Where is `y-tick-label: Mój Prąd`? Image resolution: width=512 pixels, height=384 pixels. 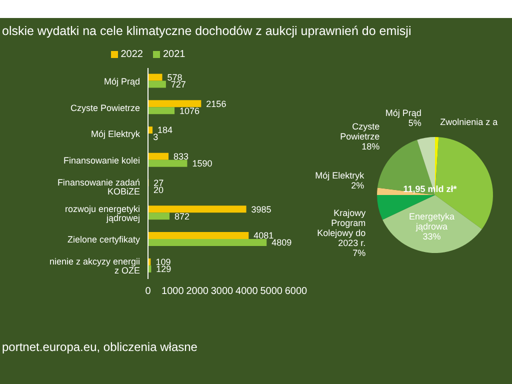 y-tick-label: Mój Prąd is located at coordinates (122, 81).